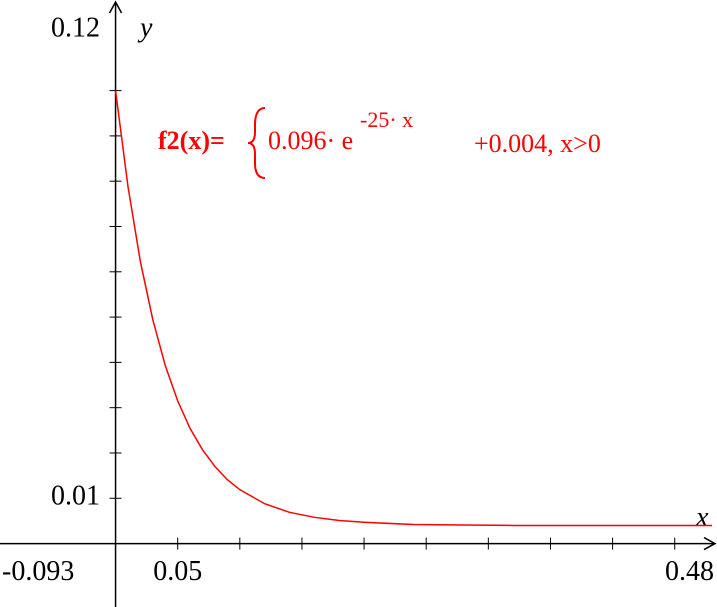 Image resolution: width=717 pixels, height=607 pixels. Describe the element at coordinates (702, 517) in the screenshot. I see `x-axis-label: x` at that location.